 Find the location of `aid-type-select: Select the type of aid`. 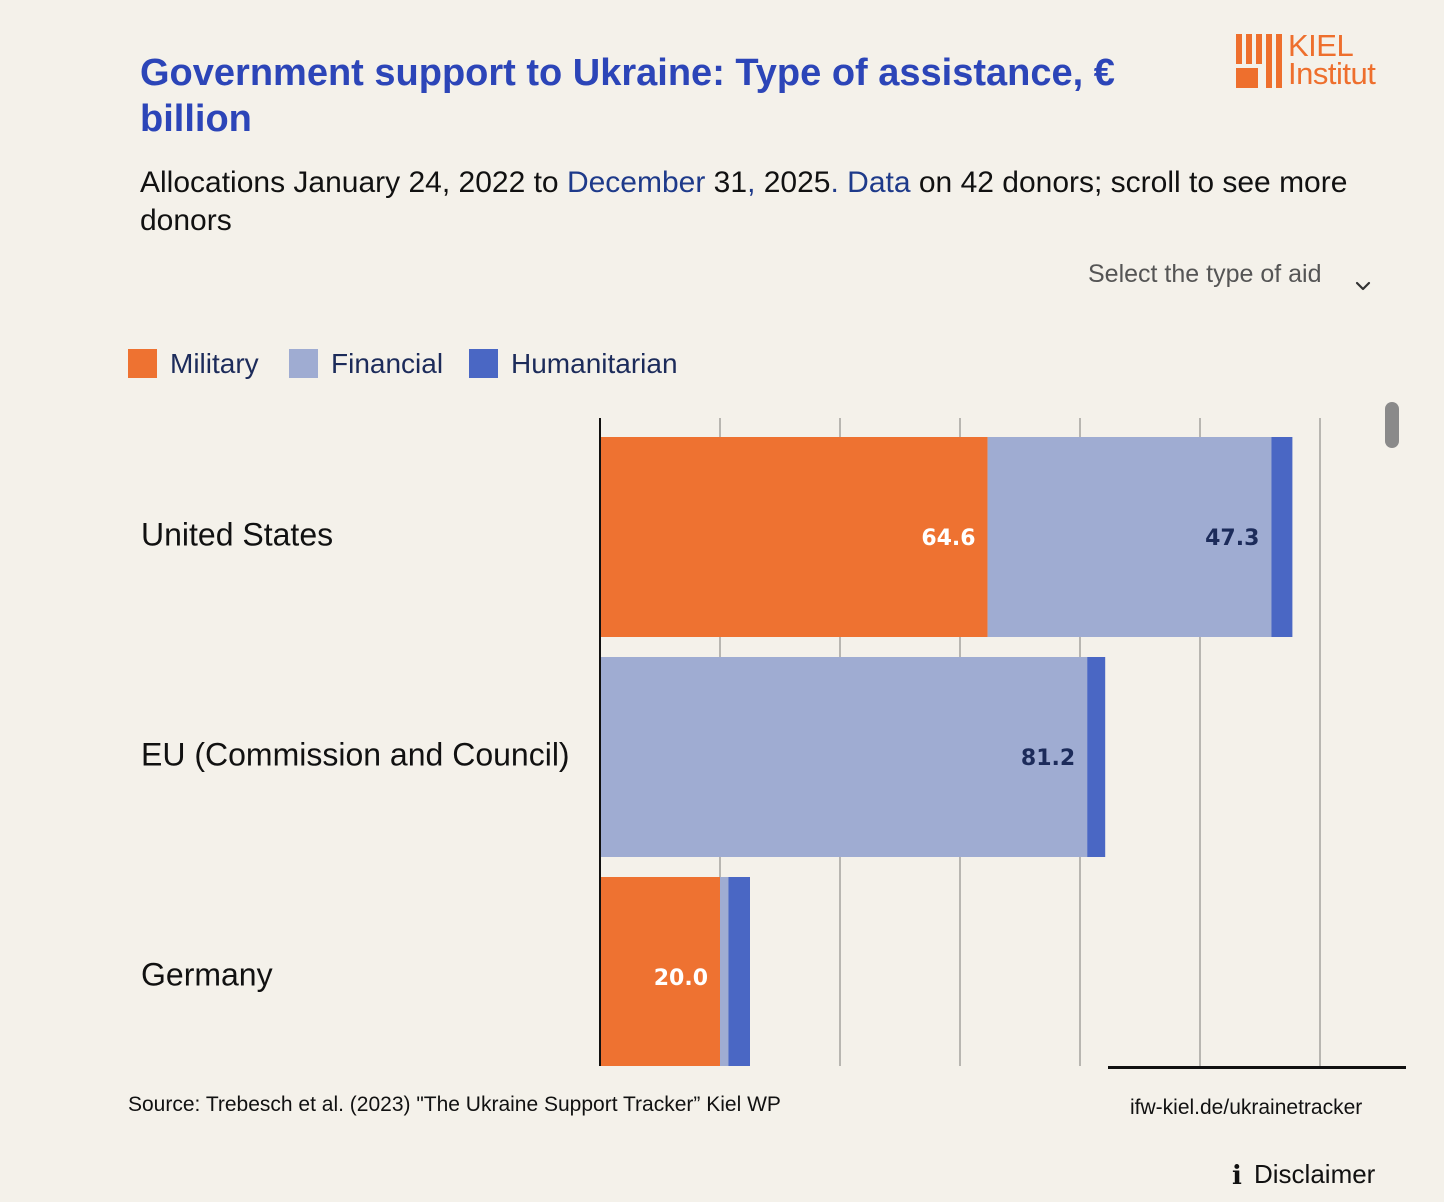

aid-type-select: Select the type of aid is located at coordinates (1233, 293).